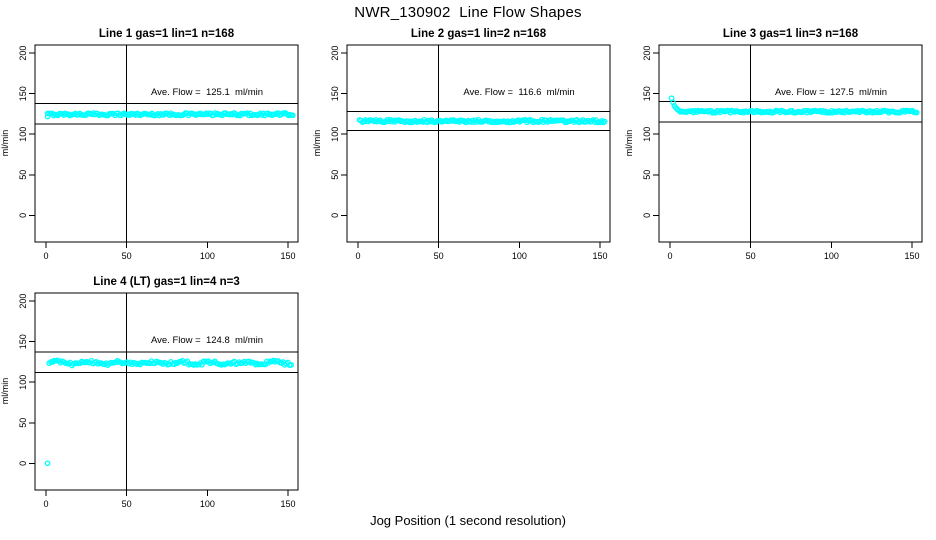 This screenshot has width=936, height=540. Describe the element at coordinates (468, 12) in the screenshot. I see `figure-title: NWR_130902 Line Flow Shapes` at that location.